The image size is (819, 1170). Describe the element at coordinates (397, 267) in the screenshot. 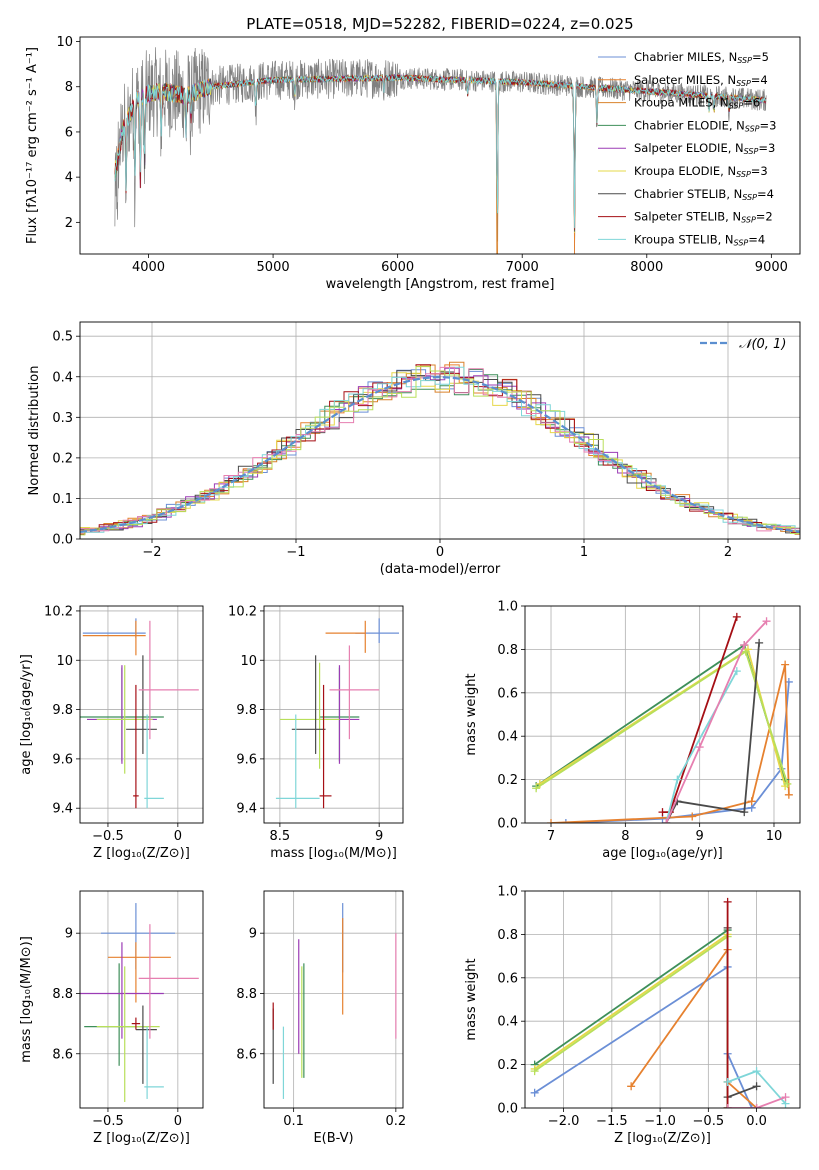

I see `x-tick-label: 6000` at that location.